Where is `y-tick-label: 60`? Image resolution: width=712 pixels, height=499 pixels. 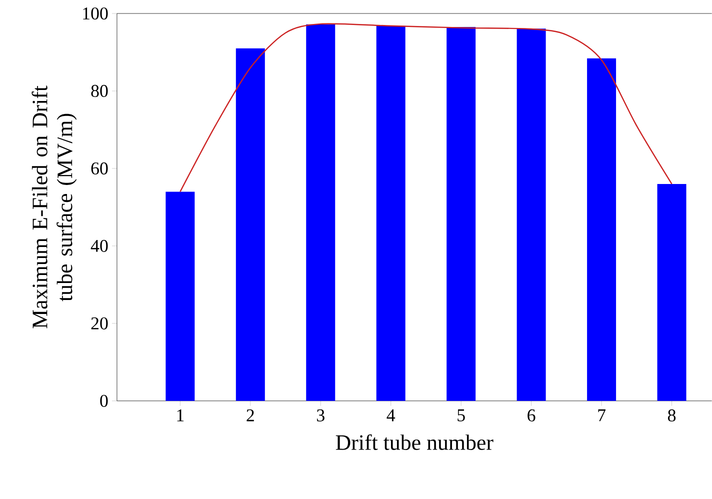 y-tick-label: 60 is located at coordinates (99, 168).